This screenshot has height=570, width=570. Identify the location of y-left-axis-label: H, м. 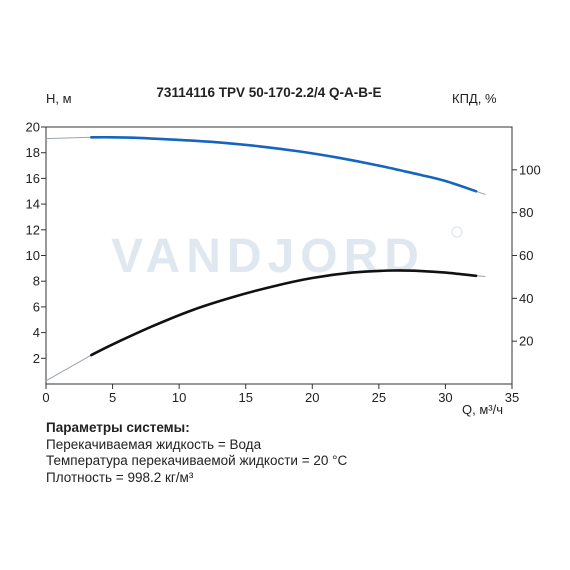
(59, 98).